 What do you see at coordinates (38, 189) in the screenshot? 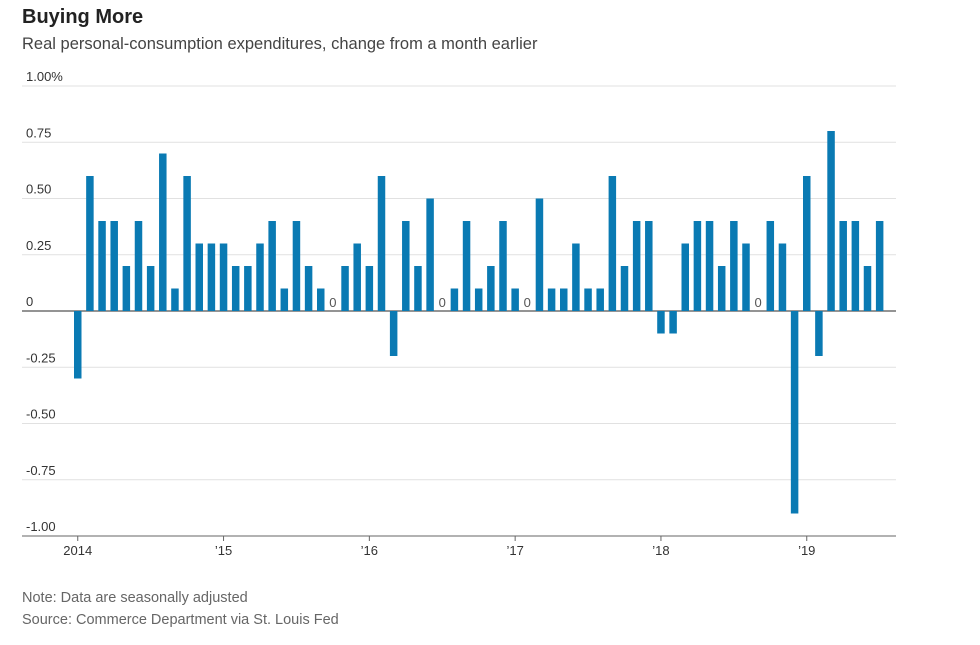
I see `y-tick-label: 0.50` at bounding box center [38, 189].